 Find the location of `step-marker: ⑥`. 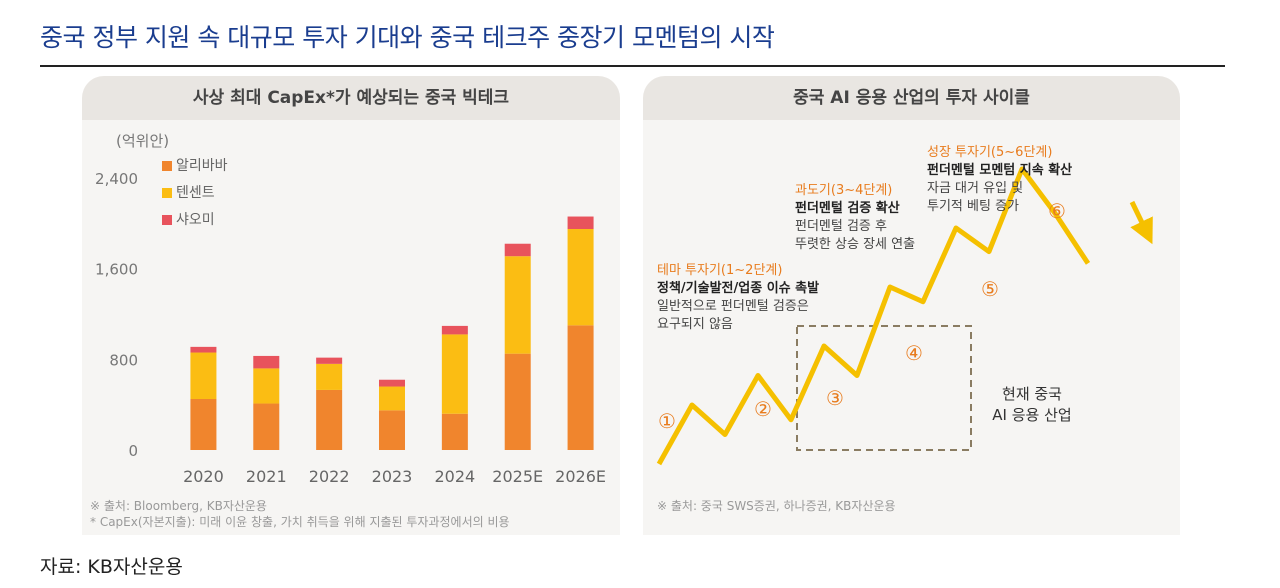

step-marker: ⑥ is located at coordinates (1057, 211).